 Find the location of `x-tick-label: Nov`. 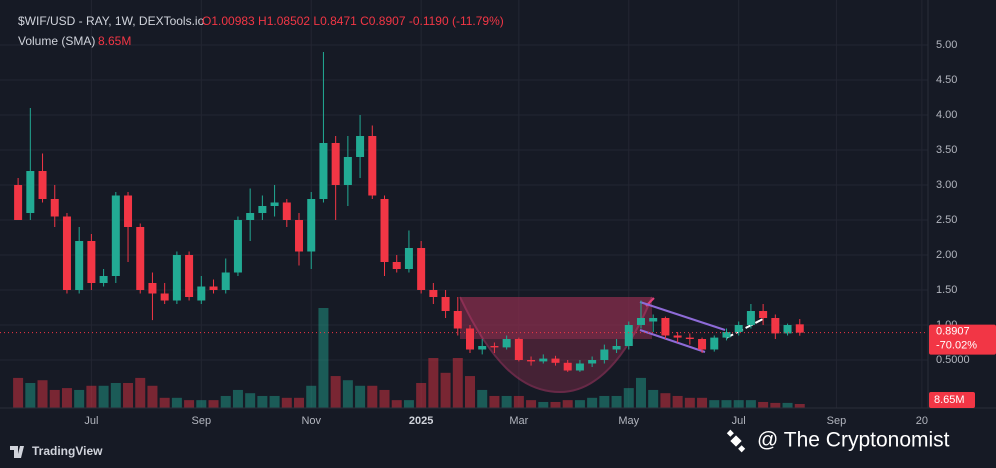

x-tick-label: Nov is located at coordinates (311, 421).